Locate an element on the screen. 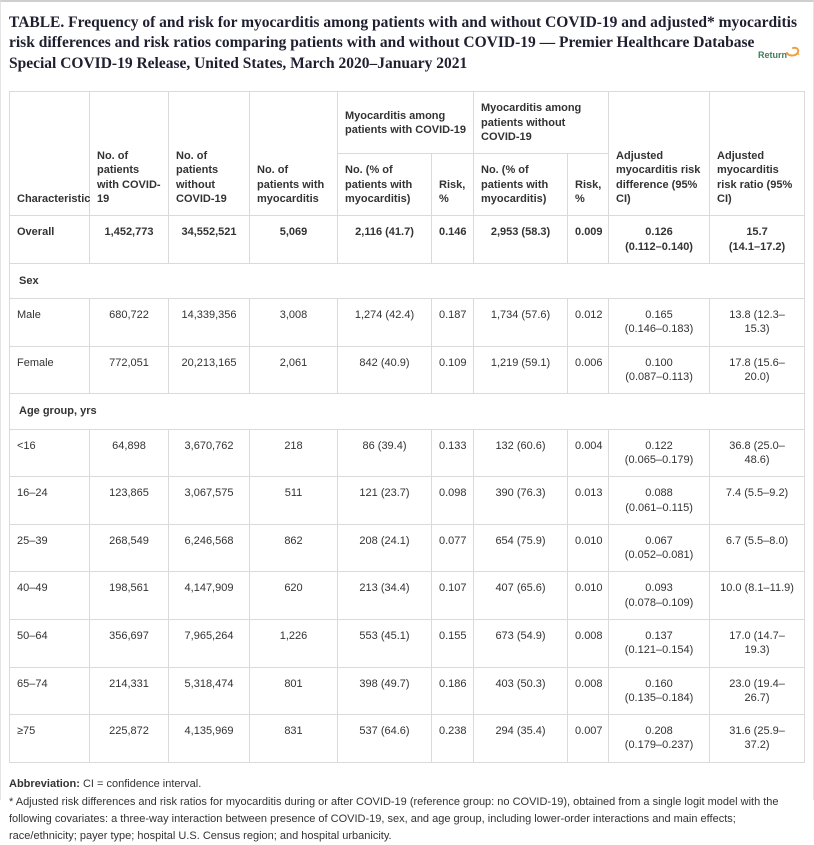  table-cell: 1,452,773 is located at coordinates (129, 239).